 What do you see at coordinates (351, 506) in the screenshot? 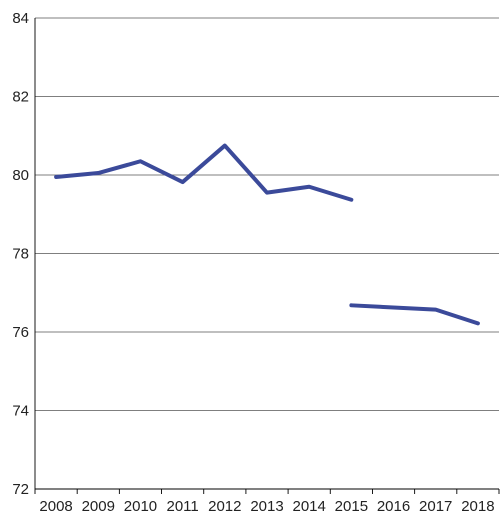
I see `x-tick-label-2015: 2015` at bounding box center [351, 506].